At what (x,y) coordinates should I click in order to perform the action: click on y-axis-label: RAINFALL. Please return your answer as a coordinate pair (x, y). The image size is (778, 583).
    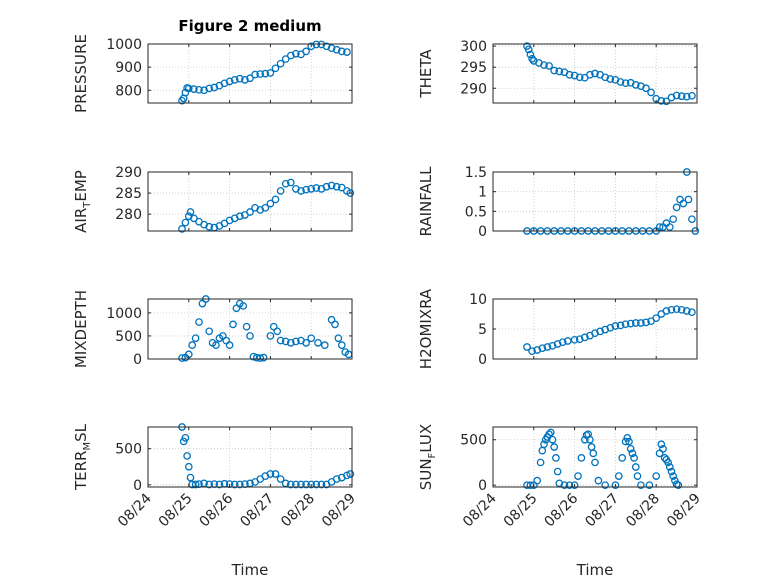
    Looking at the image, I should click on (426, 201).